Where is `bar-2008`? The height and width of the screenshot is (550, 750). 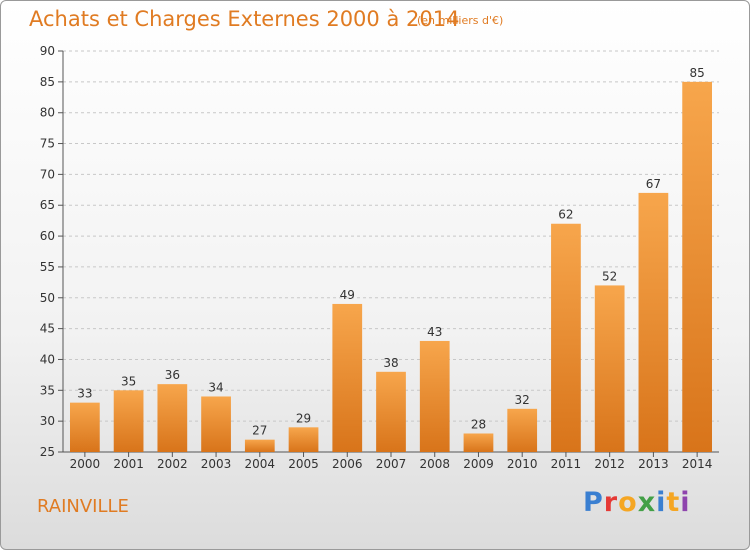 bar-2008 is located at coordinates (434, 396).